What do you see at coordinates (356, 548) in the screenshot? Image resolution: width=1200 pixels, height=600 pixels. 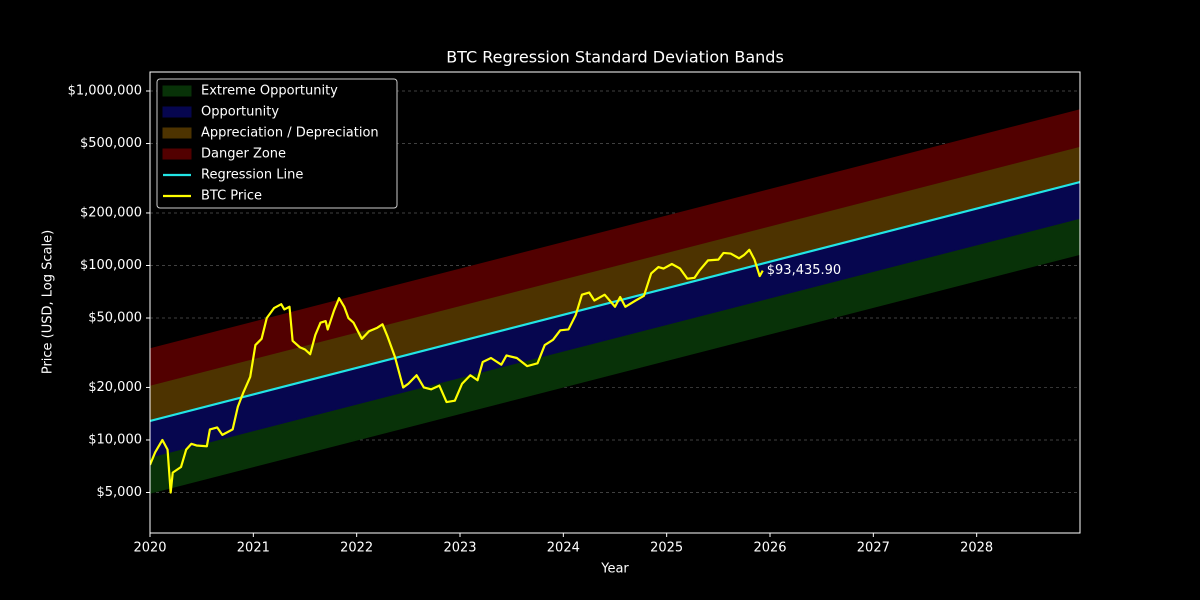 I see `x-tick-label: 2022` at bounding box center [356, 548].